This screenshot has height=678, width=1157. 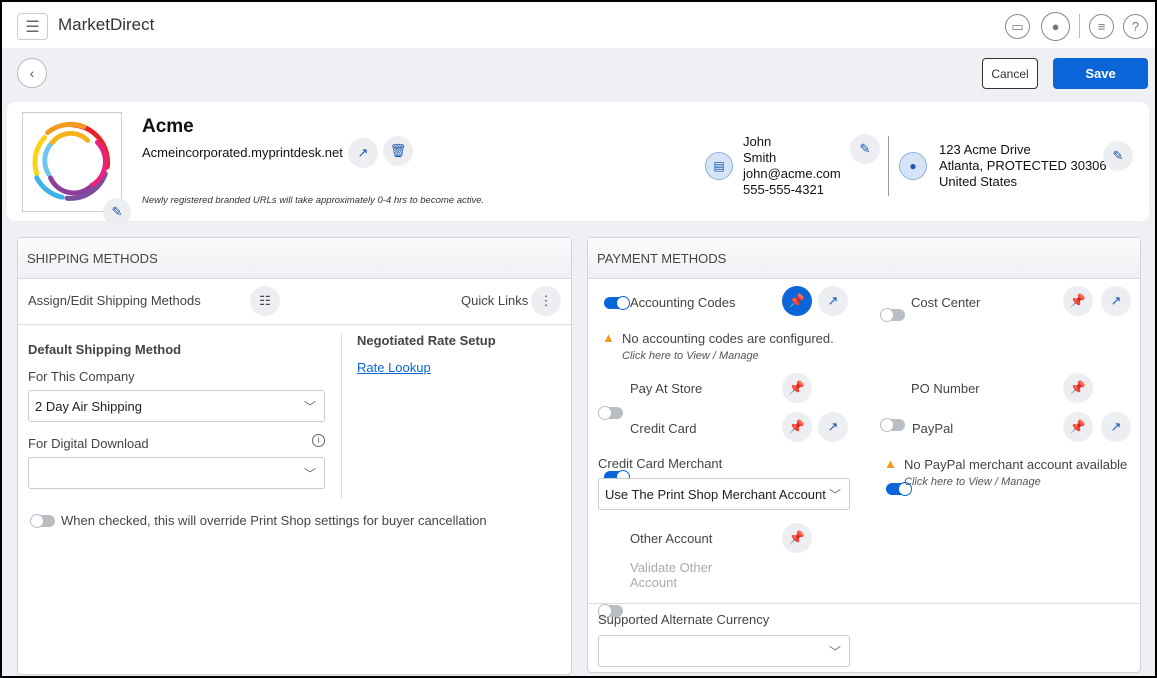 I want to click on assign-shipping-label: Assign/Edit Shipping Methods, so click(x=114, y=300).